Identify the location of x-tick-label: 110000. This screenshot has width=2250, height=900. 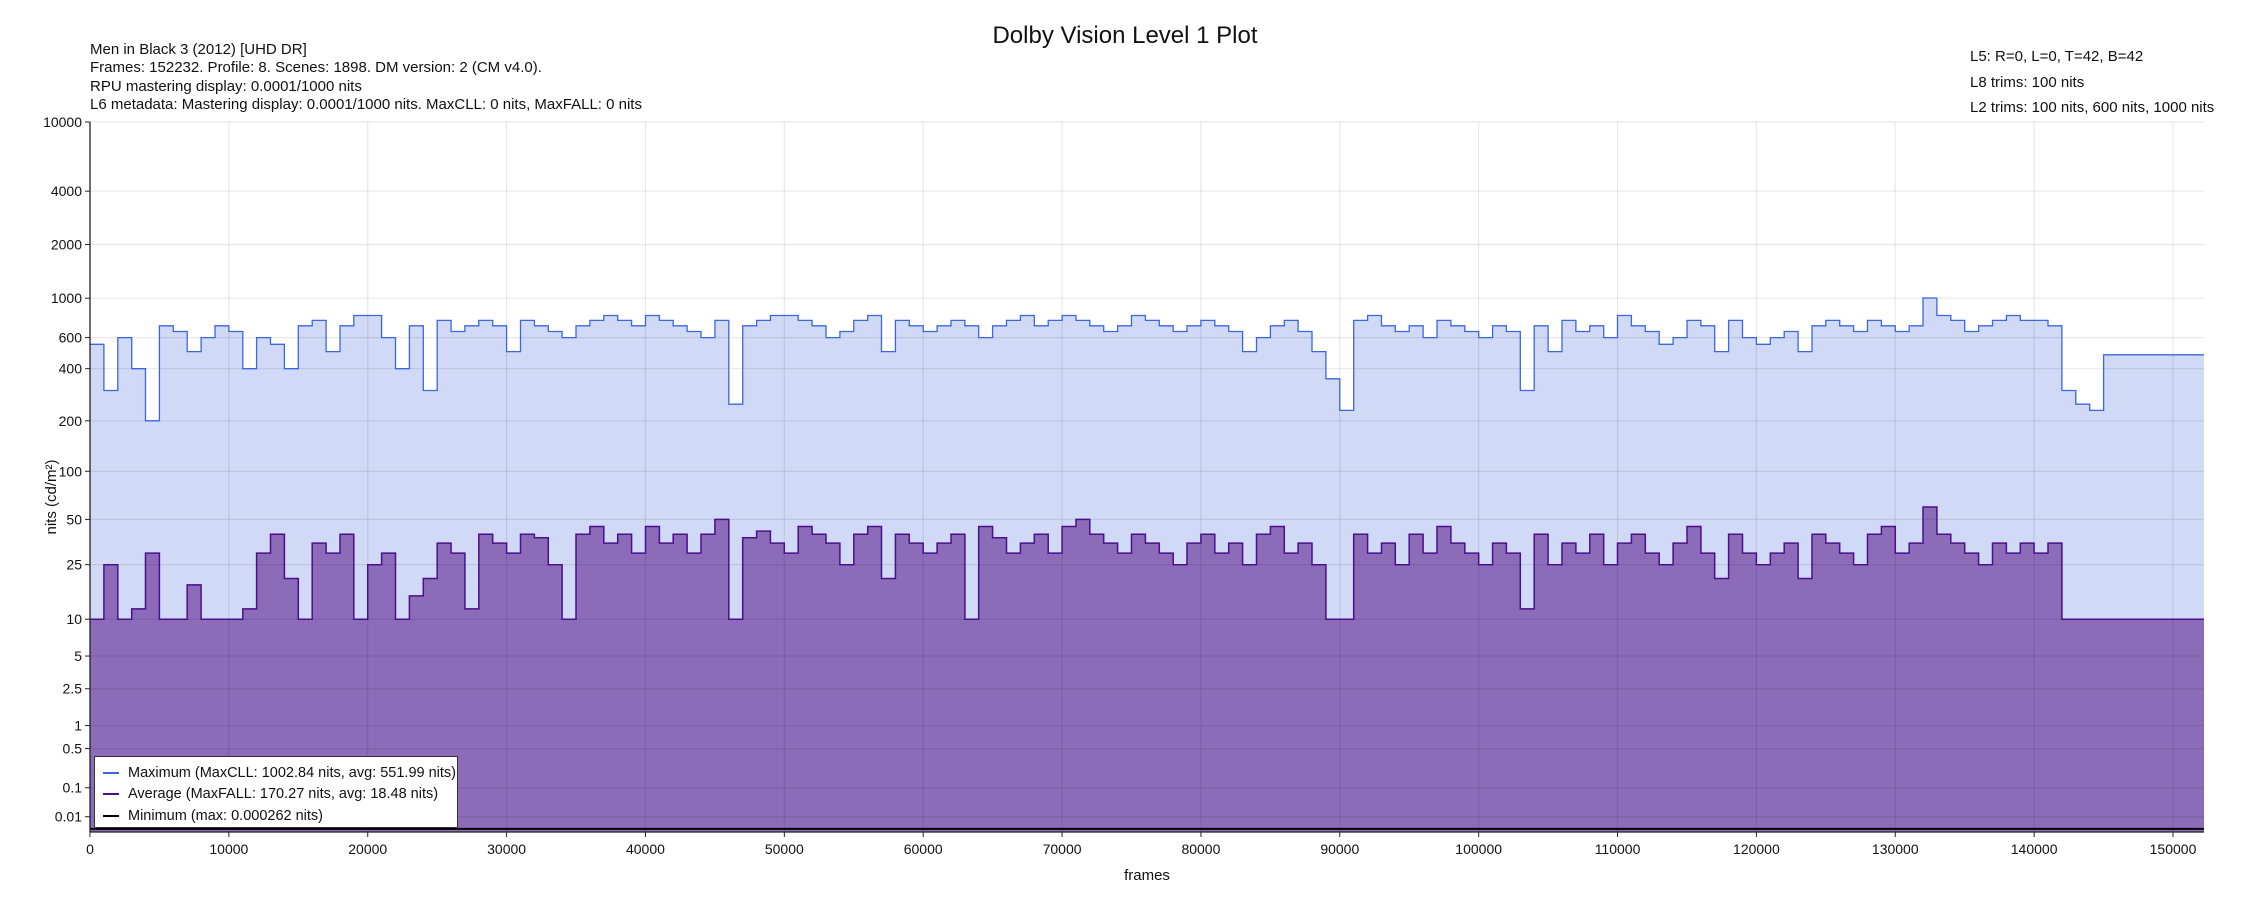
(1618, 849).